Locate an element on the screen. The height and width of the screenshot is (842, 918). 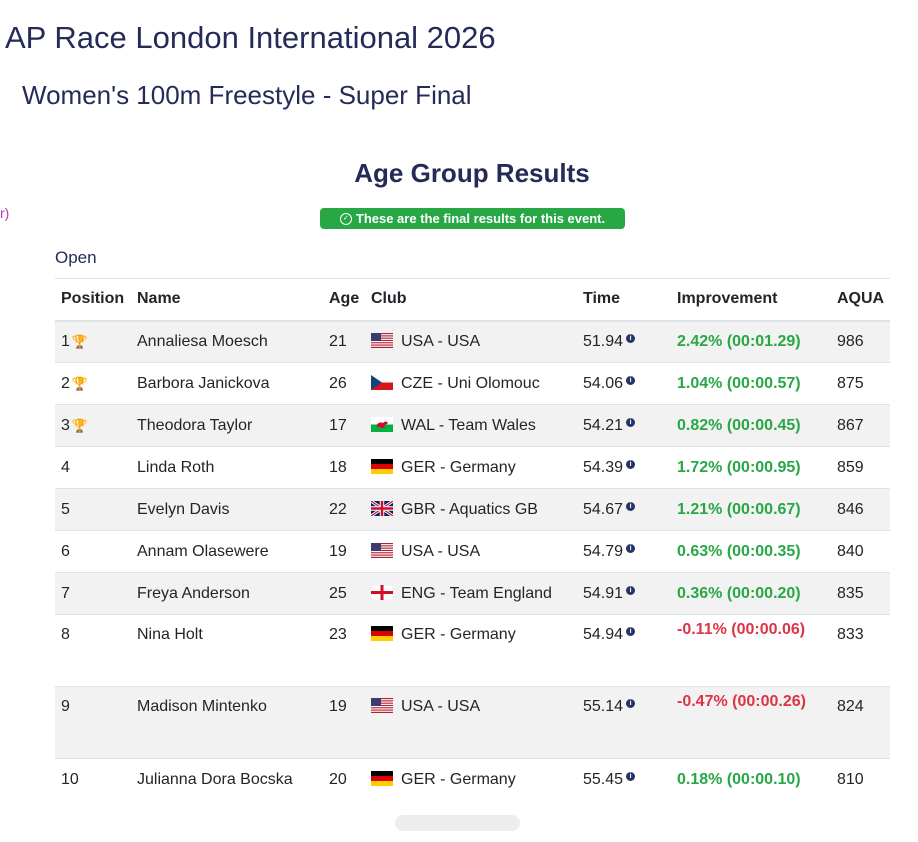
swimmer-name: Julianna Dora Bocska is located at coordinates (227, 779).